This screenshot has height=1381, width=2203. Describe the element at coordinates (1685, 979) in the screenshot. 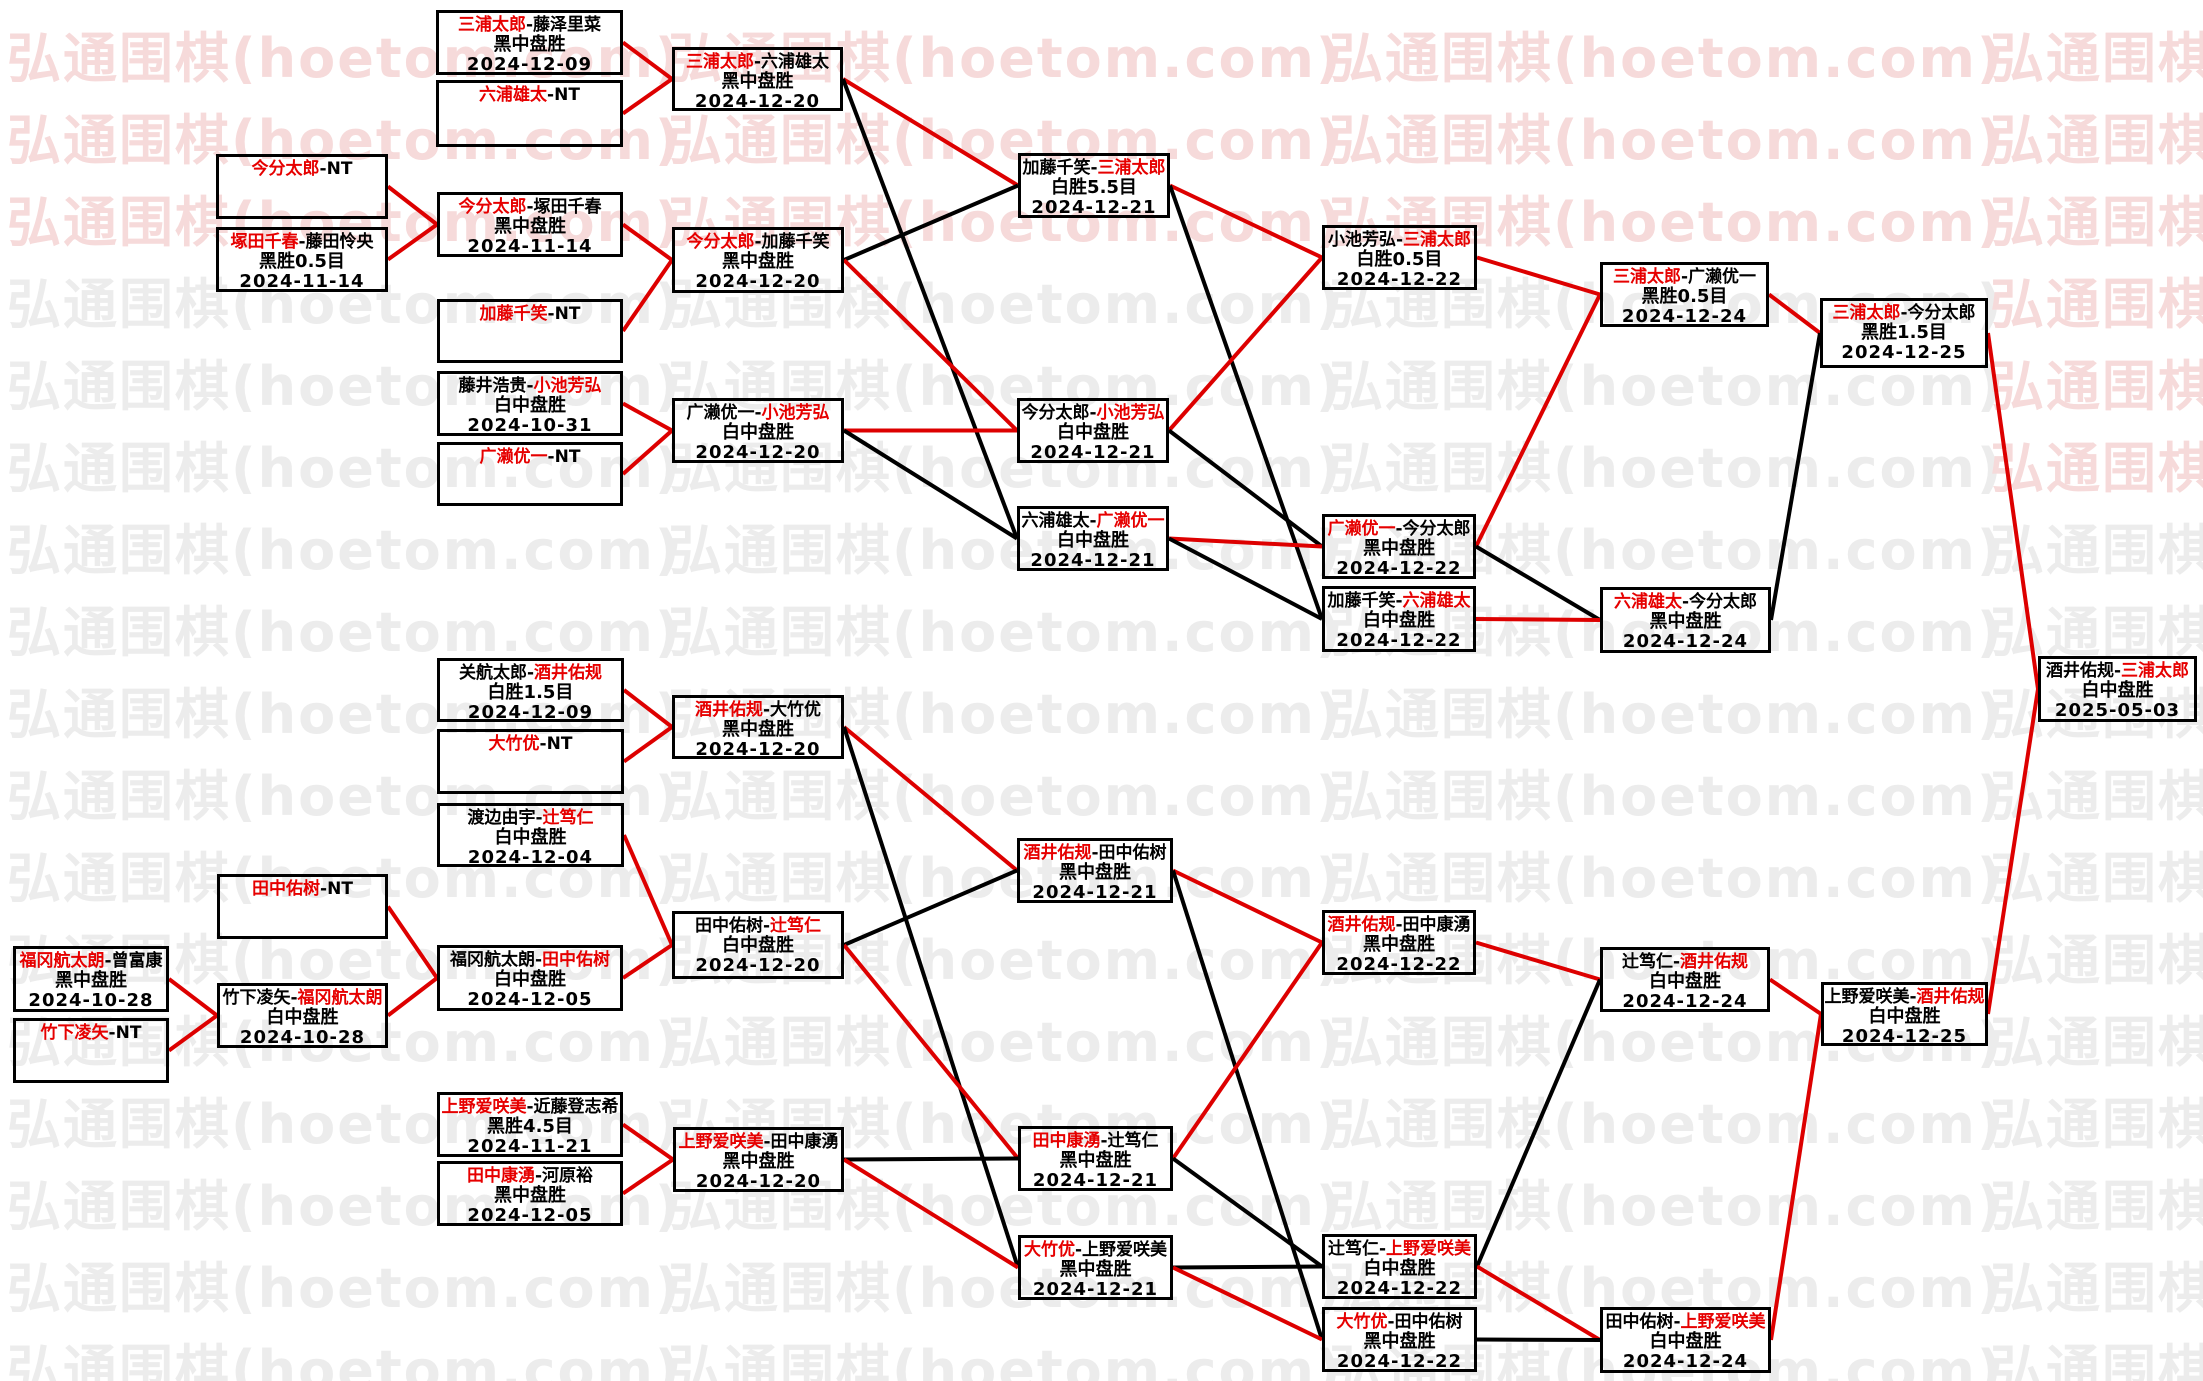

I see `match-box: 辻笃仁-酒井佑规 白中盘胜 2024-12-24` at that location.